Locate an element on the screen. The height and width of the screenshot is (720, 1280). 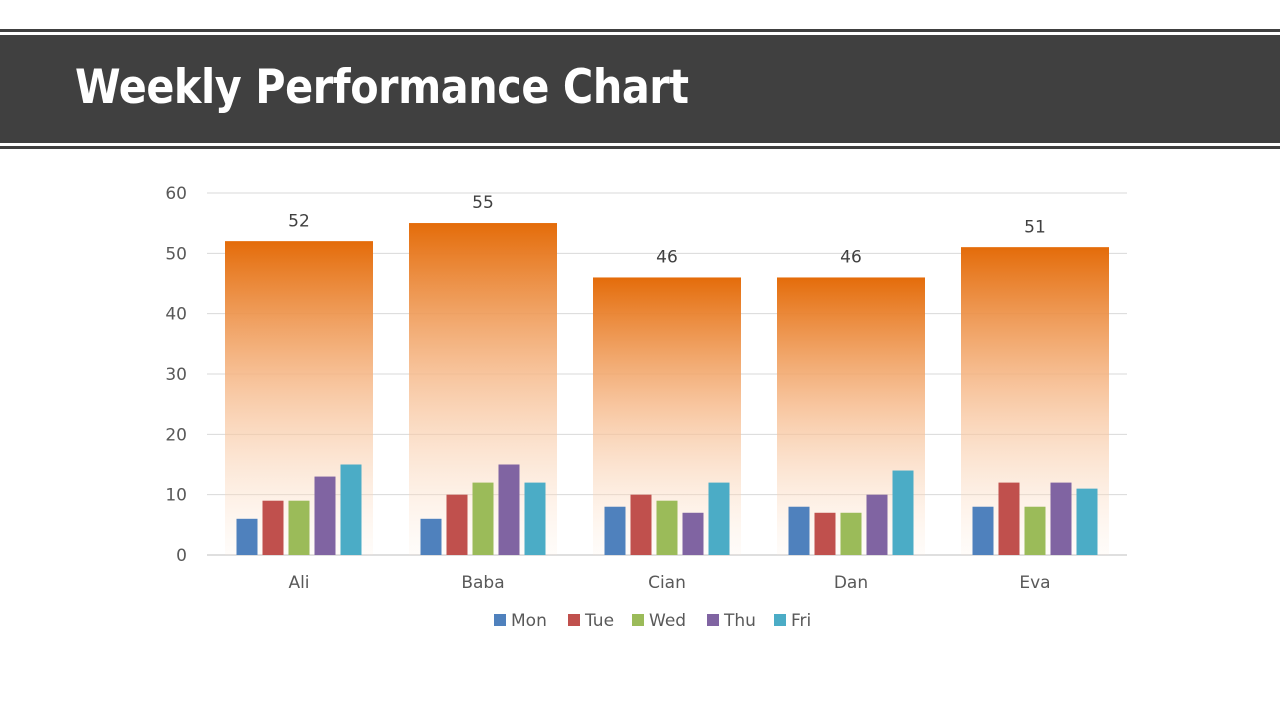
x-tick-label: Eva is located at coordinates (1034, 583).